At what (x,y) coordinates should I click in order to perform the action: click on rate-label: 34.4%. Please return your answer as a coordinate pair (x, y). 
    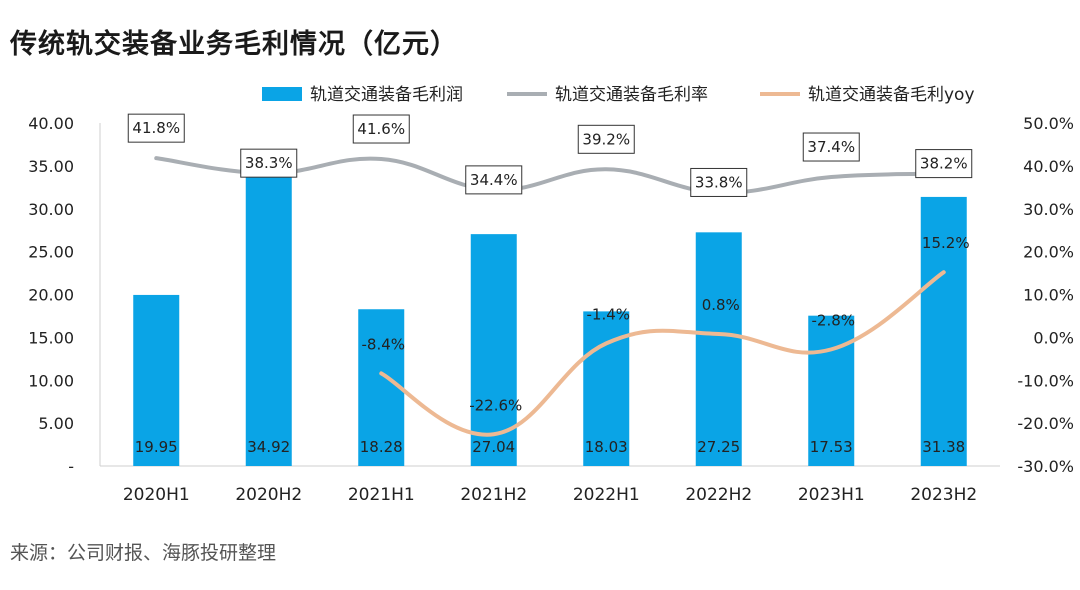
    Looking at the image, I should click on (494, 180).